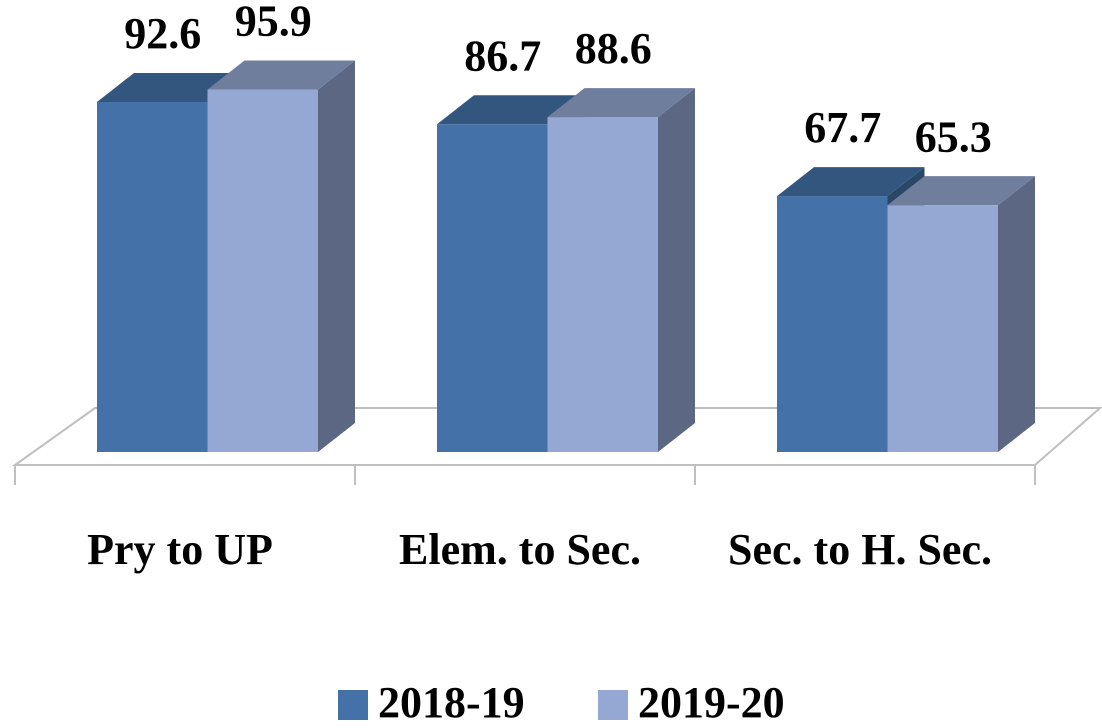 This screenshot has height=728, width=1102. What do you see at coordinates (860, 549) in the screenshot?
I see `x-tick-label: Sec. to H. Sec.` at bounding box center [860, 549].